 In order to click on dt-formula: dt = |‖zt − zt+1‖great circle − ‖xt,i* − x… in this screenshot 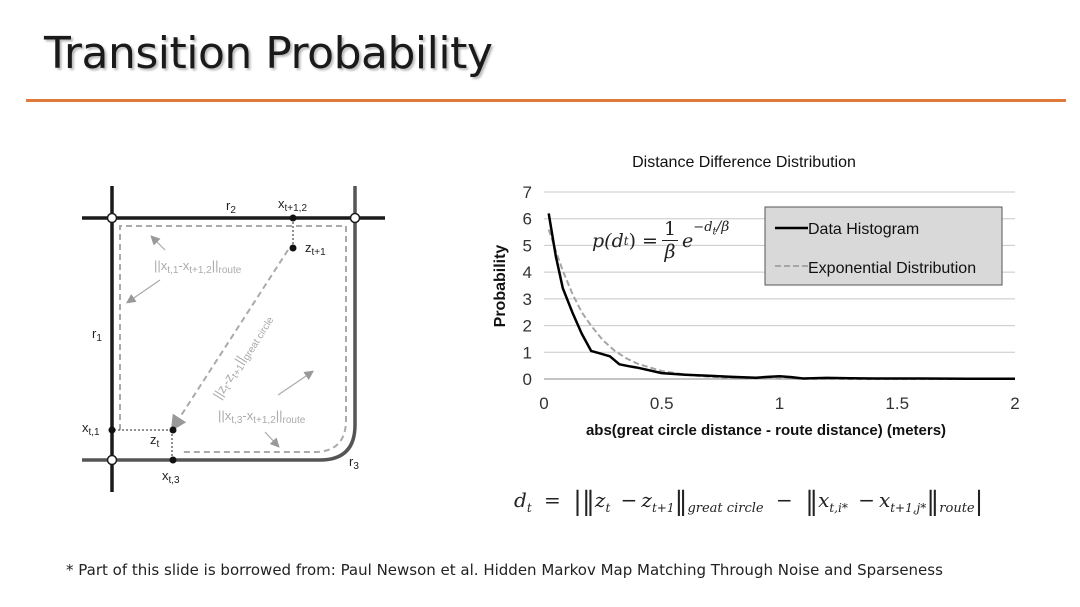, I will do `click(749, 502)`.